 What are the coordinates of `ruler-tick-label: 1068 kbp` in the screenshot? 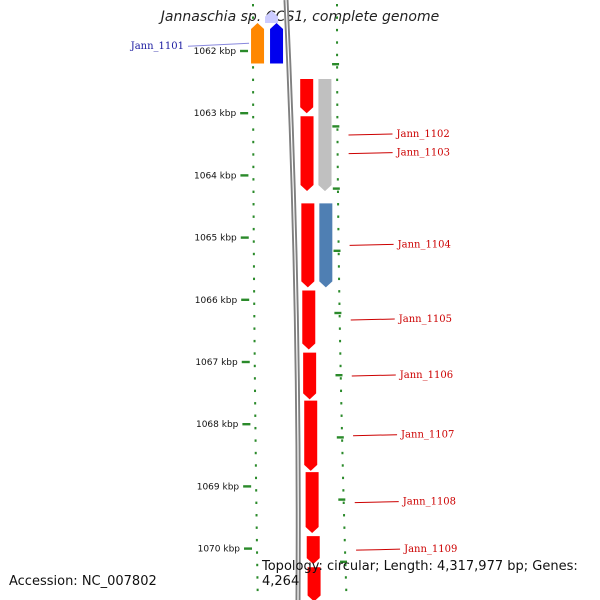 It's located at (217, 425).